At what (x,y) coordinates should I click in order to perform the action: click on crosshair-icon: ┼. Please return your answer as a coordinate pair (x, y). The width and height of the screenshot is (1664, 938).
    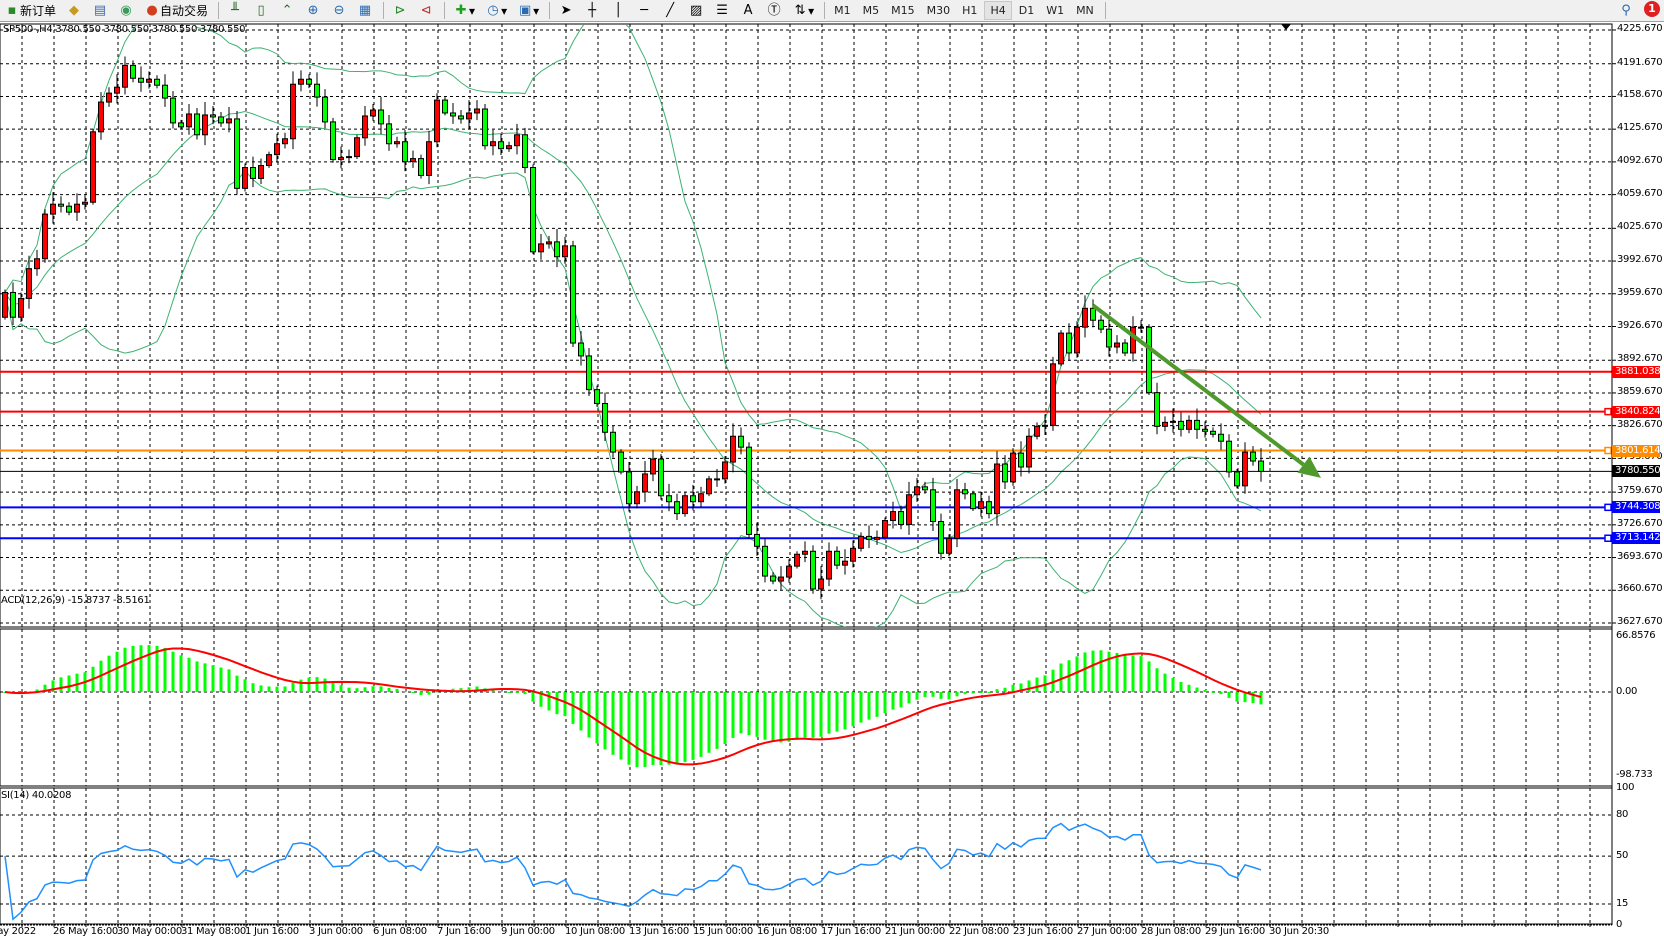
    Looking at the image, I should click on (592, 10).